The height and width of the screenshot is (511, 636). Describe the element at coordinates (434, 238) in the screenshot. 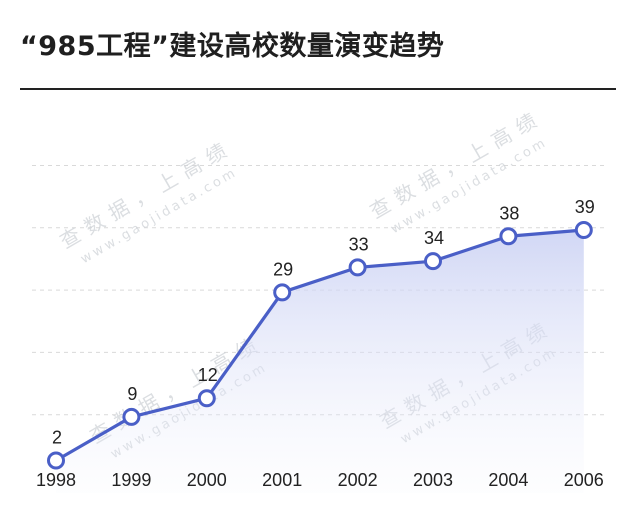

I see `data-label: 34` at that location.